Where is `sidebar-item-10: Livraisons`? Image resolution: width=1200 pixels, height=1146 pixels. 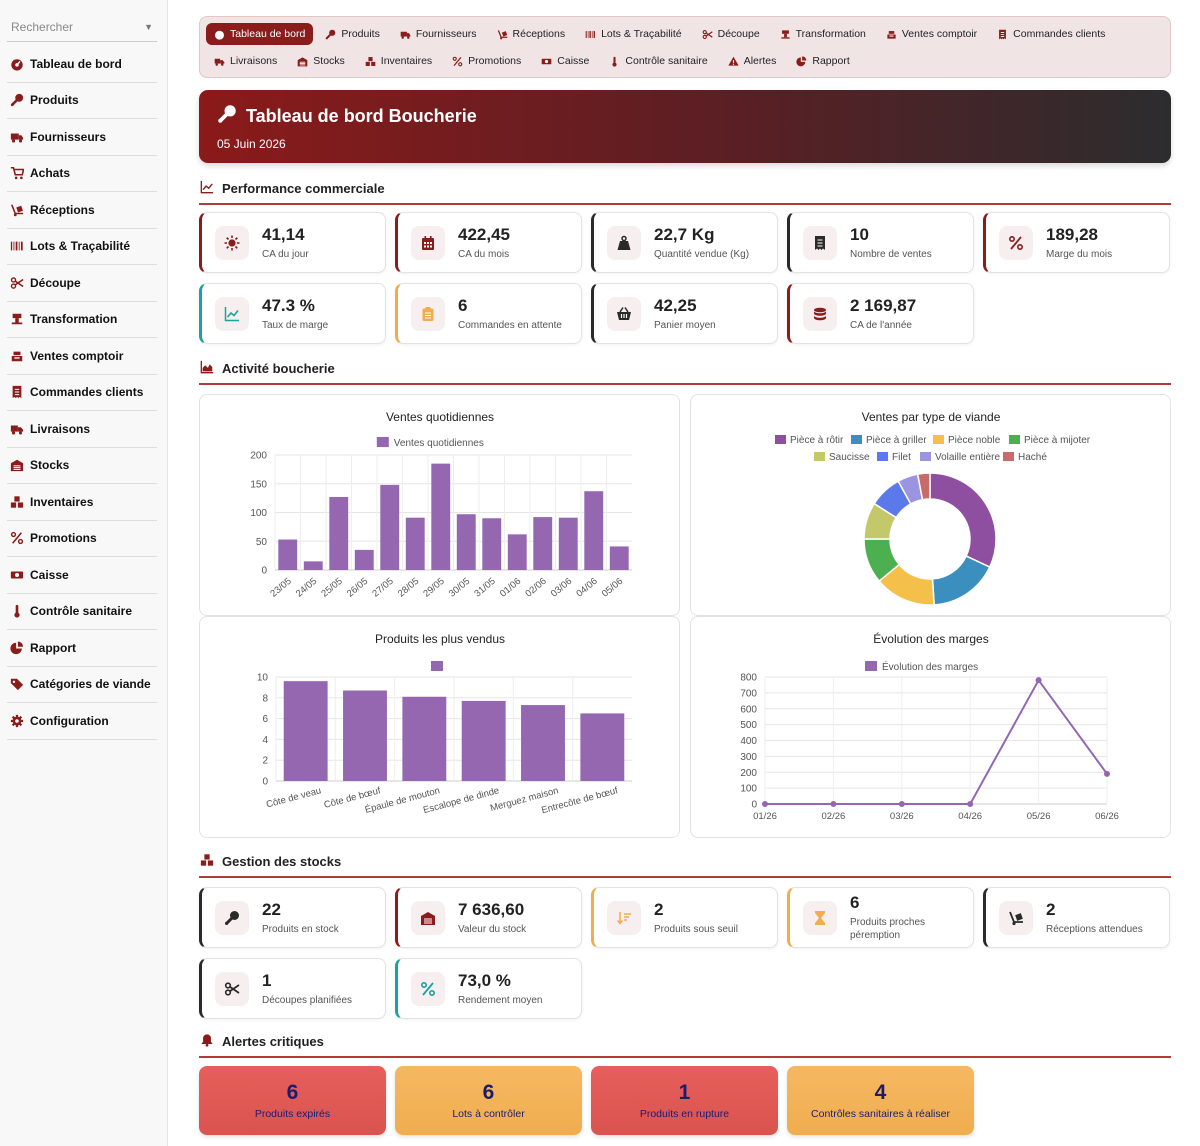 sidebar-item-10: Livraisons is located at coordinates (82, 429).